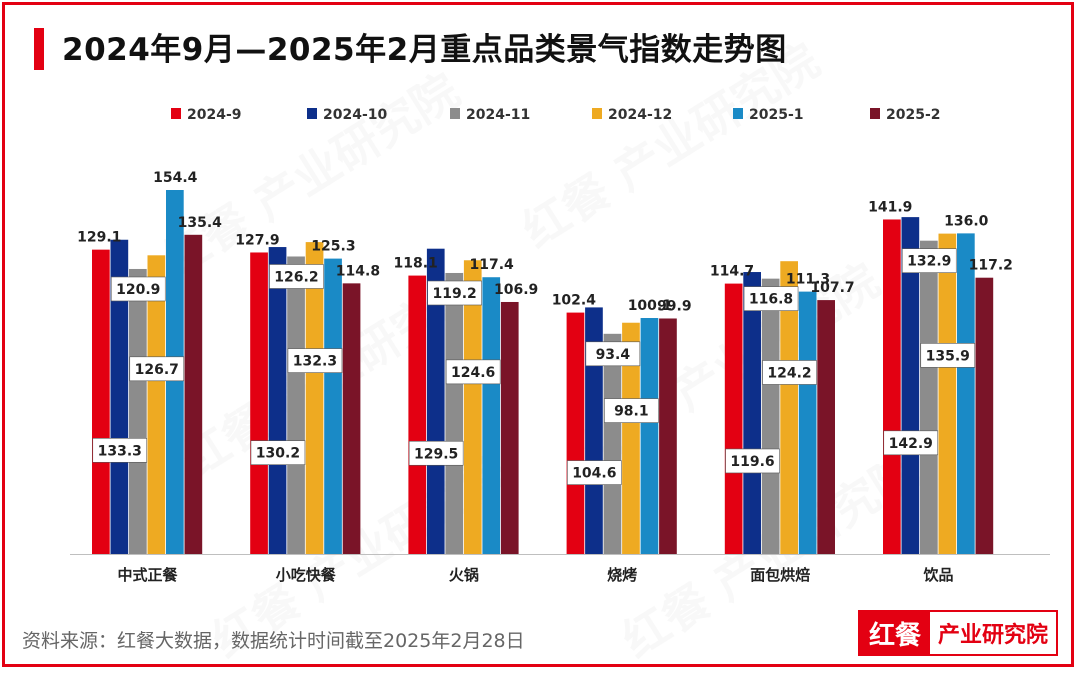  What do you see at coordinates (516, 290) in the screenshot?
I see `data-label: 106.9` at bounding box center [516, 290].